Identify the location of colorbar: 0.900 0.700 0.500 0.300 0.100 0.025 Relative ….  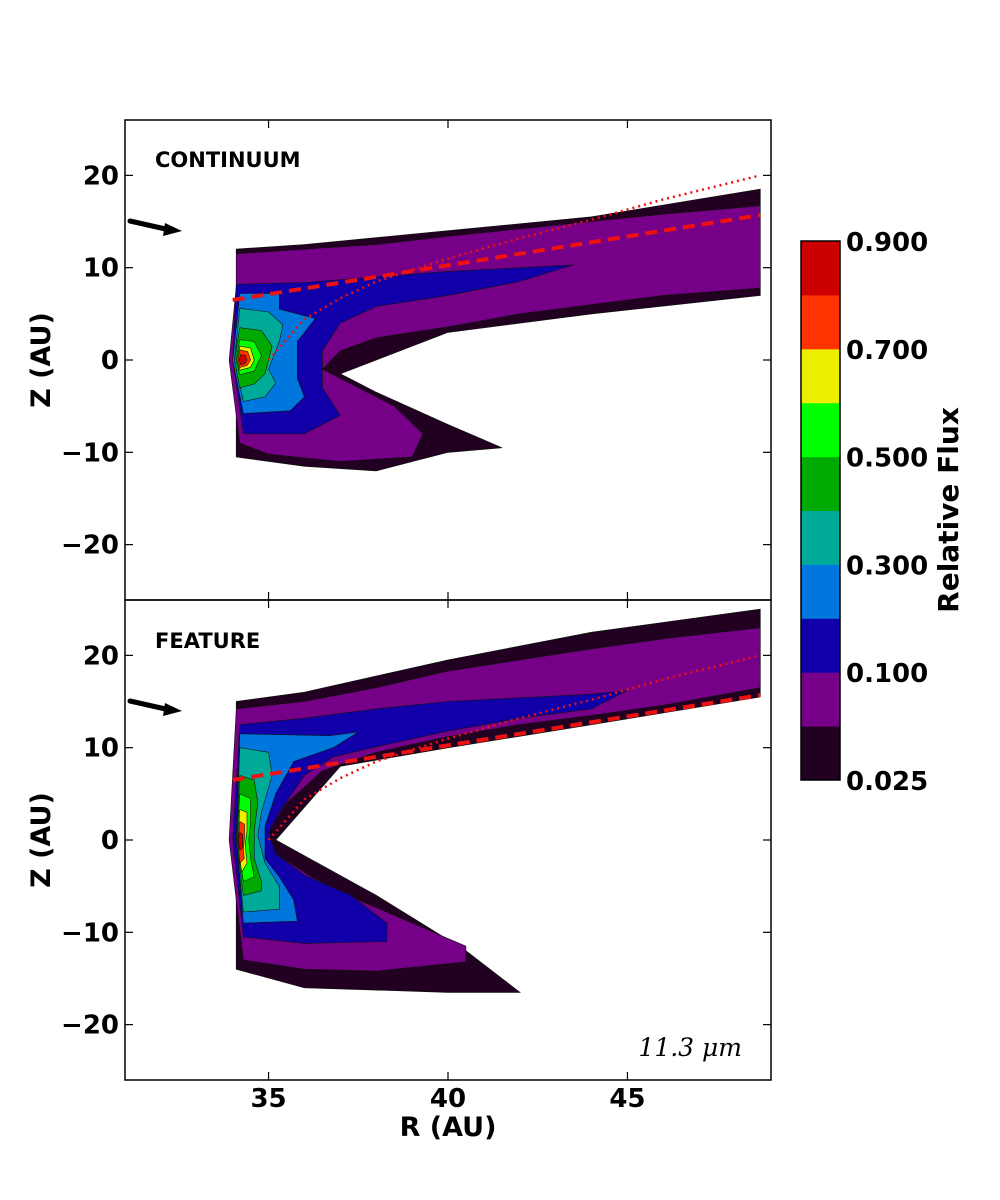
(882, 512).